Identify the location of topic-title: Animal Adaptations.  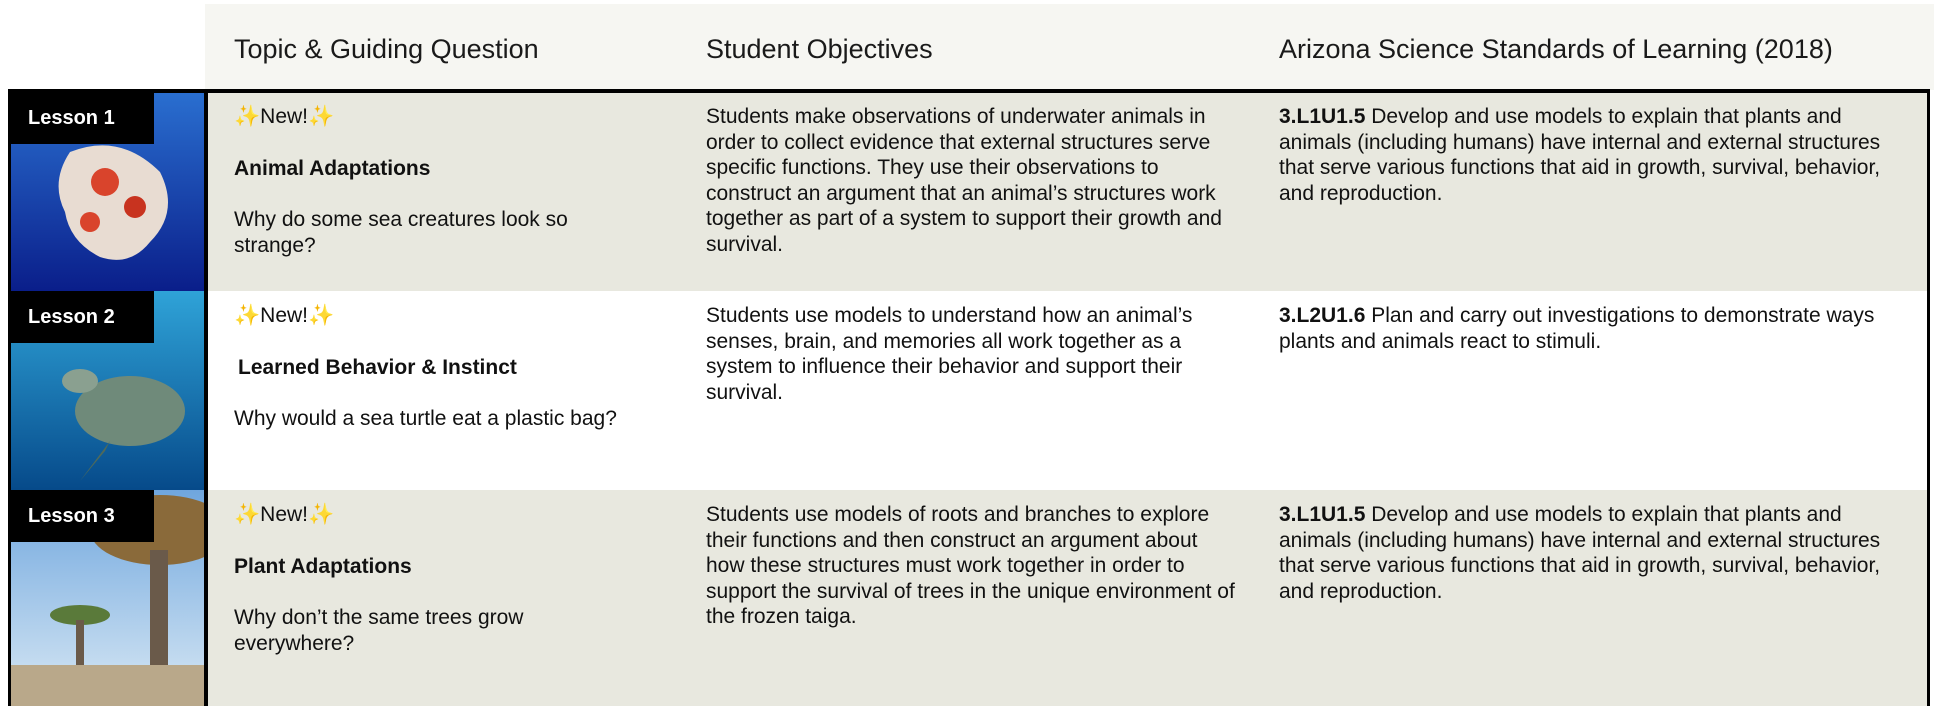
(332, 168).